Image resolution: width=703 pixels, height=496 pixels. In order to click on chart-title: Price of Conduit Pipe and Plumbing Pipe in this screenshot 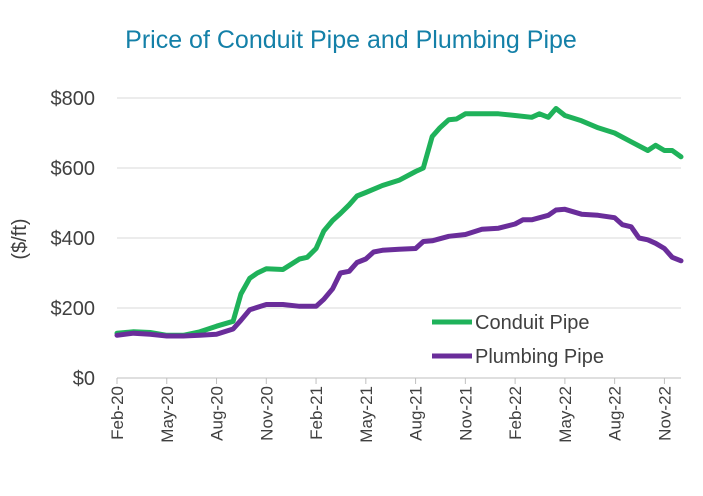, I will do `click(351, 40)`.